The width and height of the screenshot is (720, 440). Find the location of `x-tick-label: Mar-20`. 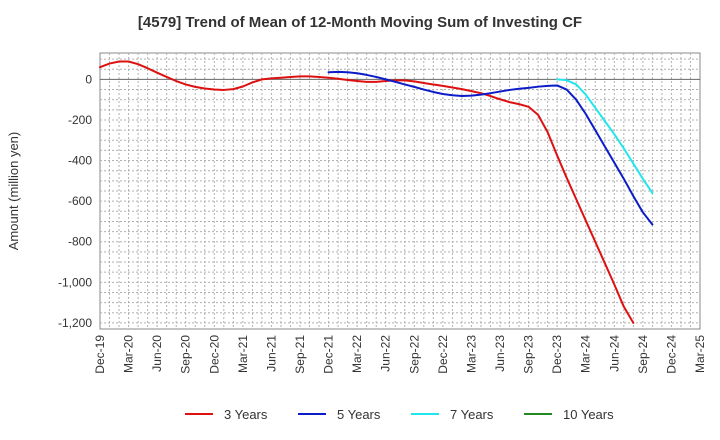

x-tick-label: Mar-20 is located at coordinates (129, 354).